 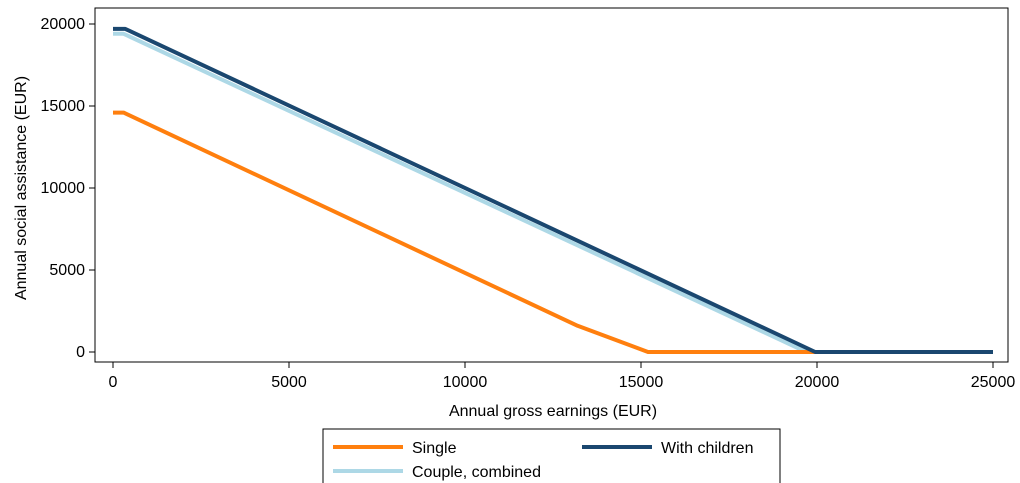 I want to click on y-tick-label: 20000, so click(x=63, y=24).